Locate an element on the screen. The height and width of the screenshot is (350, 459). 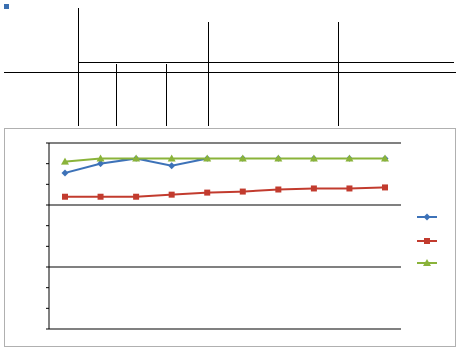
legend-3-marker is located at coordinates (427, 262).